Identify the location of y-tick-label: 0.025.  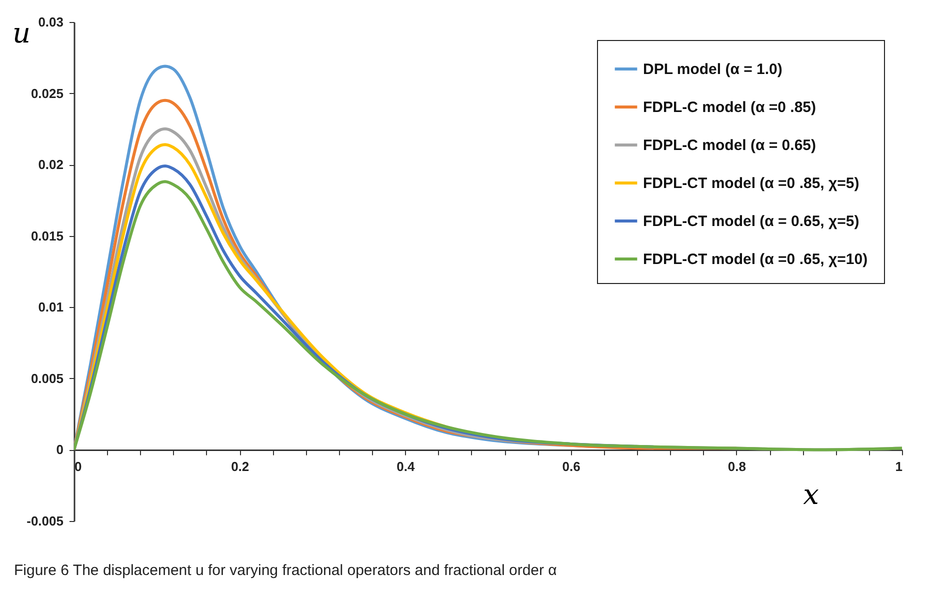
(47, 93).